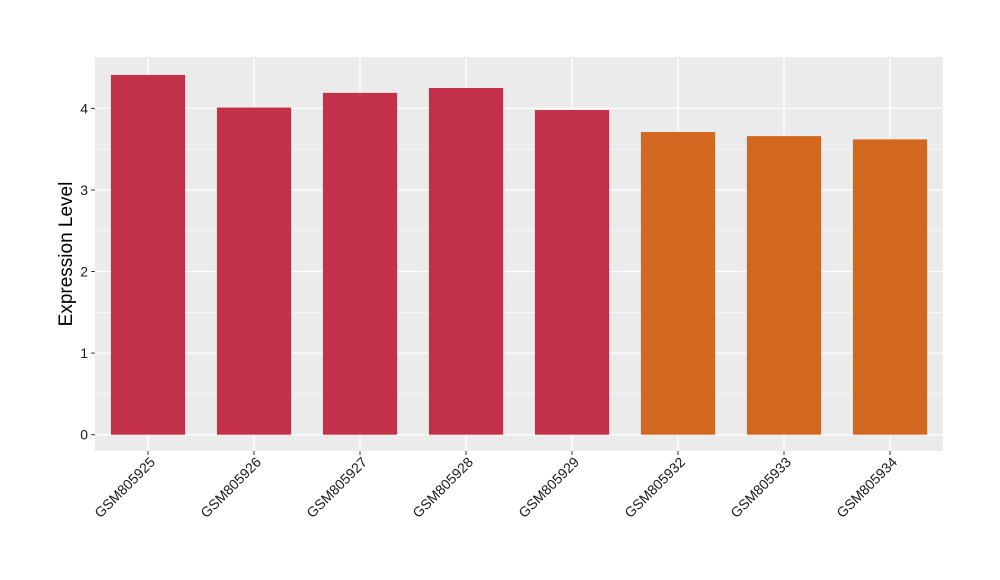 This screenshot has width=1000, height=580. What do you see at coordinates (230, 487) in the screenshot?
I see `x-tick-label: GSM805926` at bounding box center [230, 487].